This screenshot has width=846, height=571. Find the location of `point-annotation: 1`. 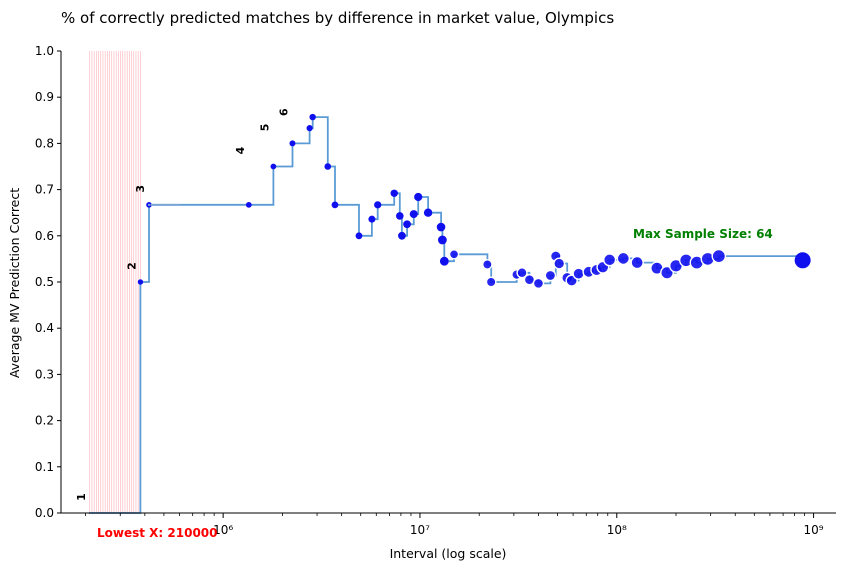

point-annotation: 1 is located at coordinates (81, 497).